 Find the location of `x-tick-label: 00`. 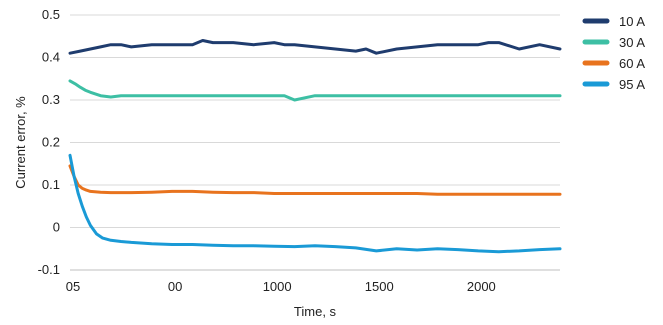

x-tick-label: 00 is located at coordinates (175, 286).